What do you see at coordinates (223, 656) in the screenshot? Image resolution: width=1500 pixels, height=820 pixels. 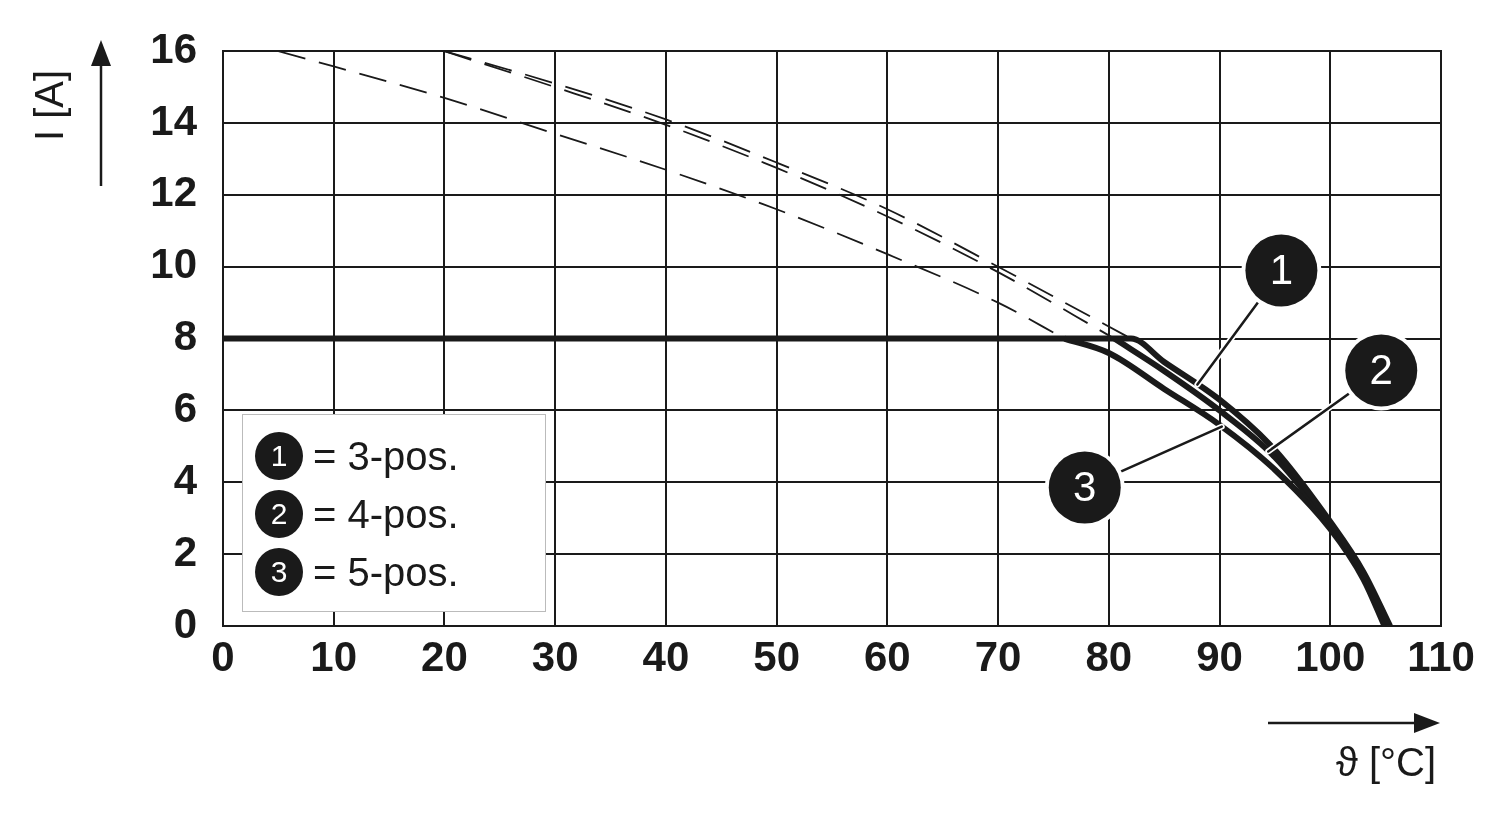 I see `x-tick-label: 0` at bounding box center [223, 656].